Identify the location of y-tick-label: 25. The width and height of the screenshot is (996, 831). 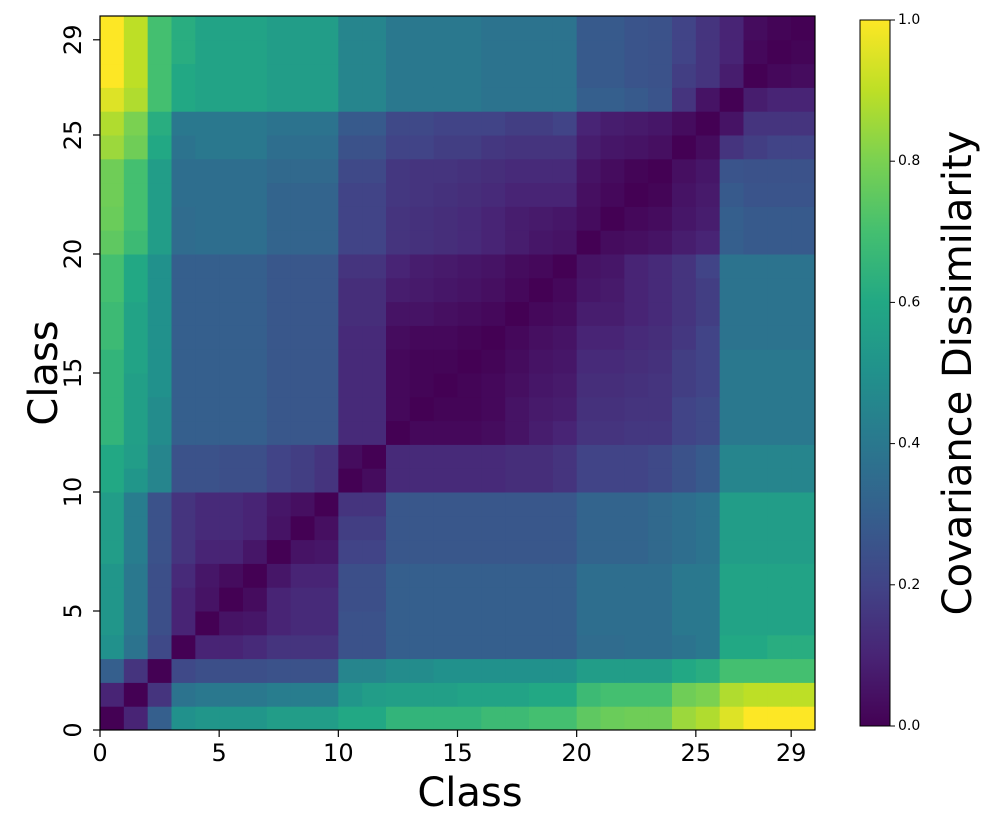
(73, 135).